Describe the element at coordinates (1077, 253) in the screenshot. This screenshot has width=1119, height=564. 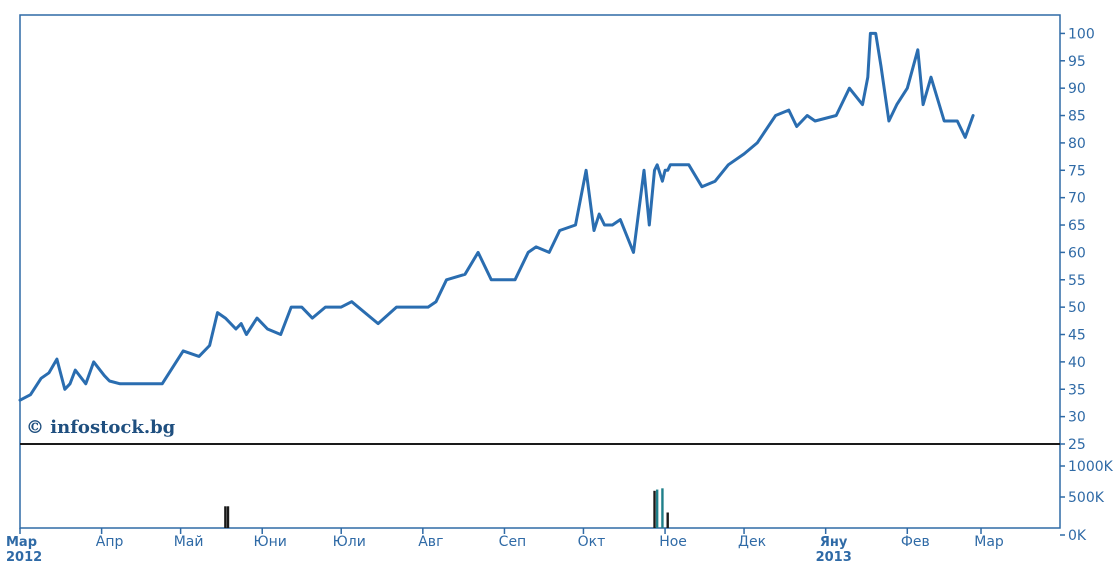
I see `price-tick-label: 60` at that location.